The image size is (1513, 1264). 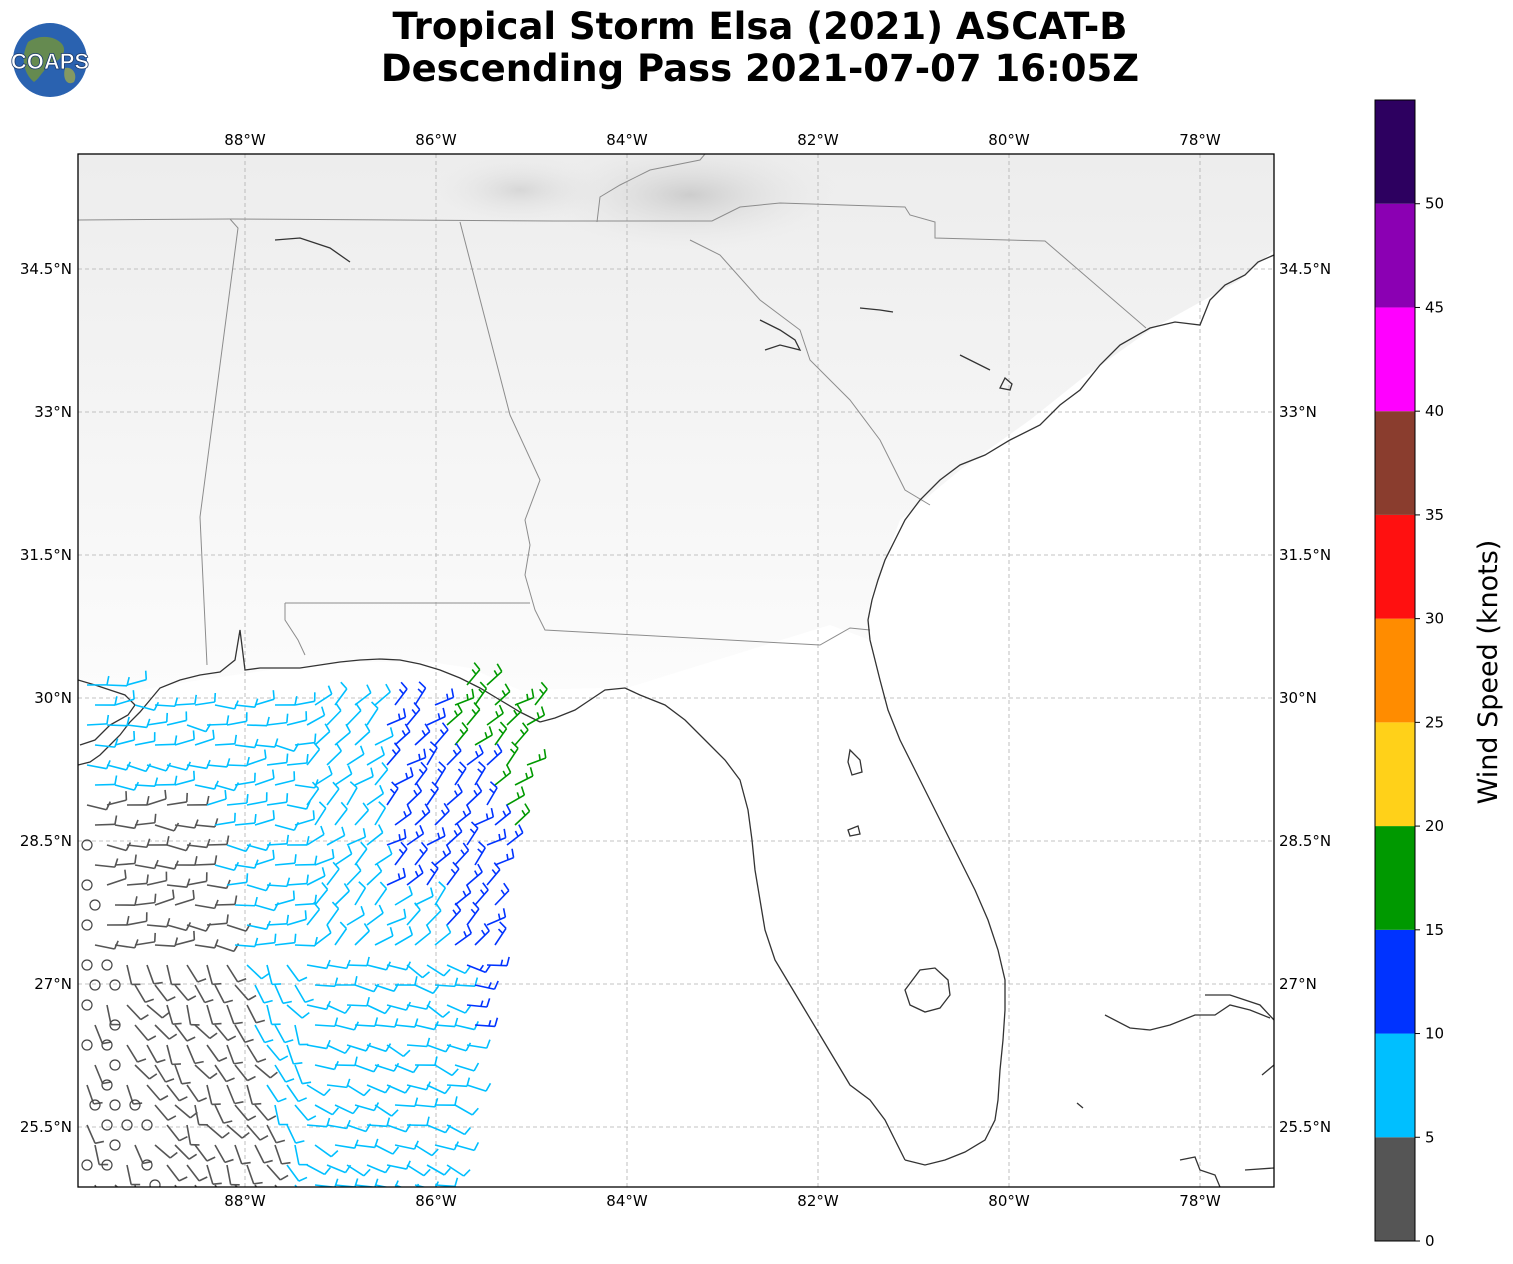 What do you see at coordinates (1434, 411) in the screenshot?
I see `colorbar-tick-label: 40` at bounding box center [1434, 411].